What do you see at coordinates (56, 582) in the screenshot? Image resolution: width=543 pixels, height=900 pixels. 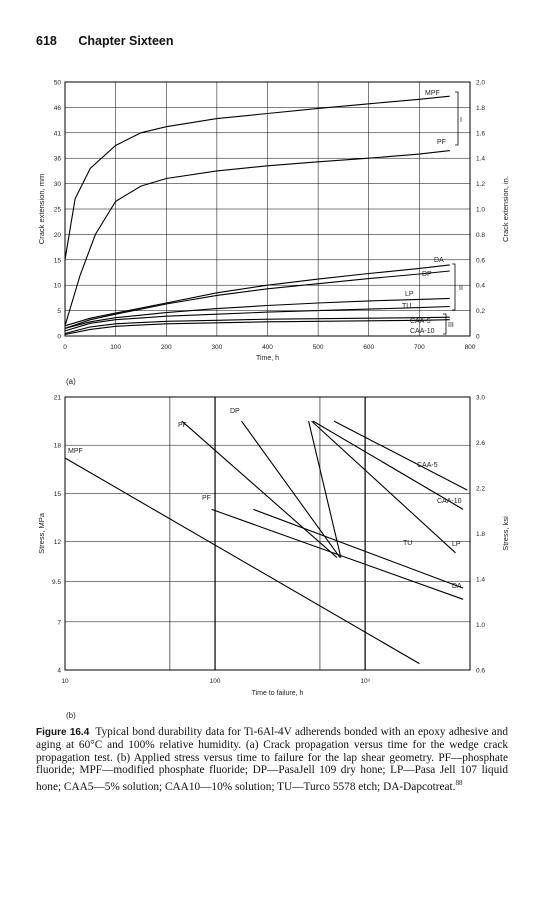 I see `chart-b-ytick-label: 9.5` at bounding box center [56, 582].